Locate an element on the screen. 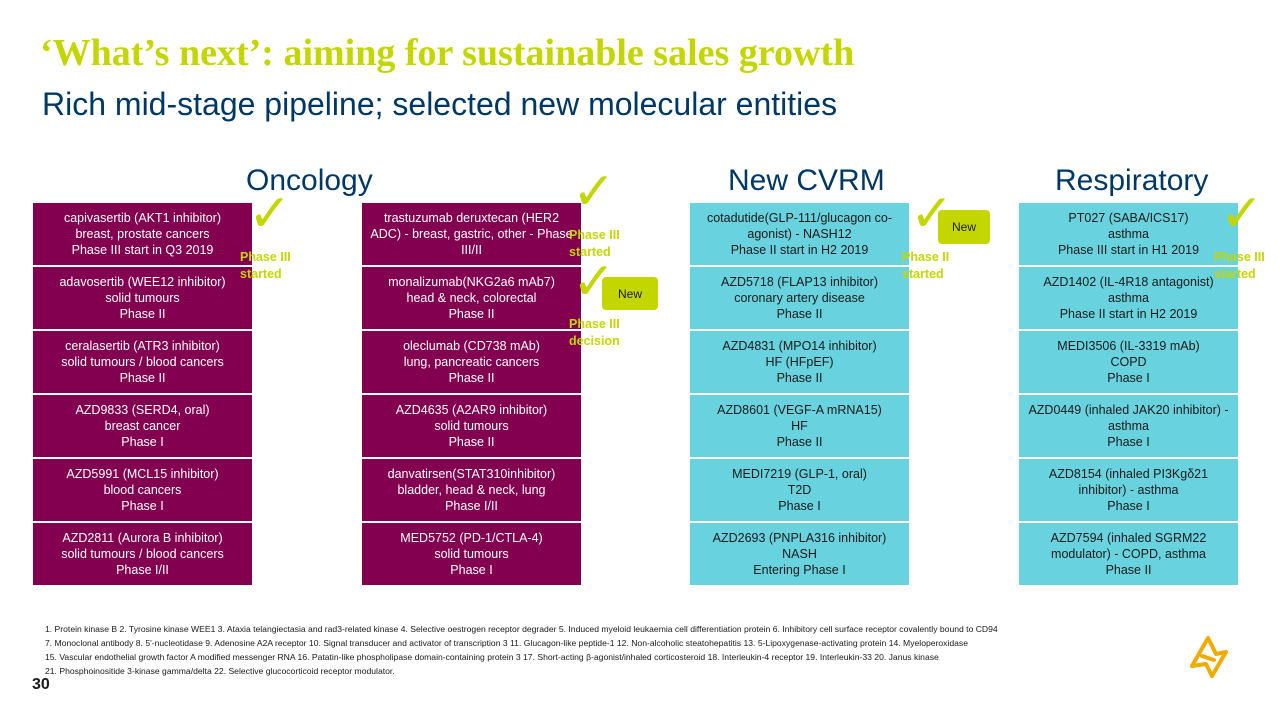  indication: solid tumours / blood cancers is located at coordinates (142, 554).